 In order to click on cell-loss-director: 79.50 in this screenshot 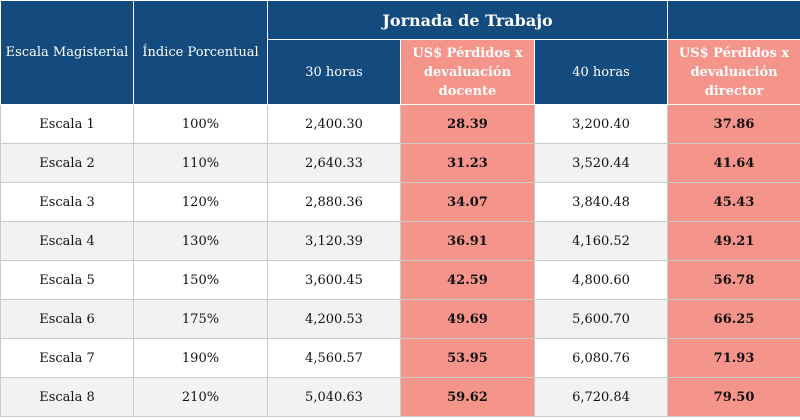, I will do `click(733, 397)`.